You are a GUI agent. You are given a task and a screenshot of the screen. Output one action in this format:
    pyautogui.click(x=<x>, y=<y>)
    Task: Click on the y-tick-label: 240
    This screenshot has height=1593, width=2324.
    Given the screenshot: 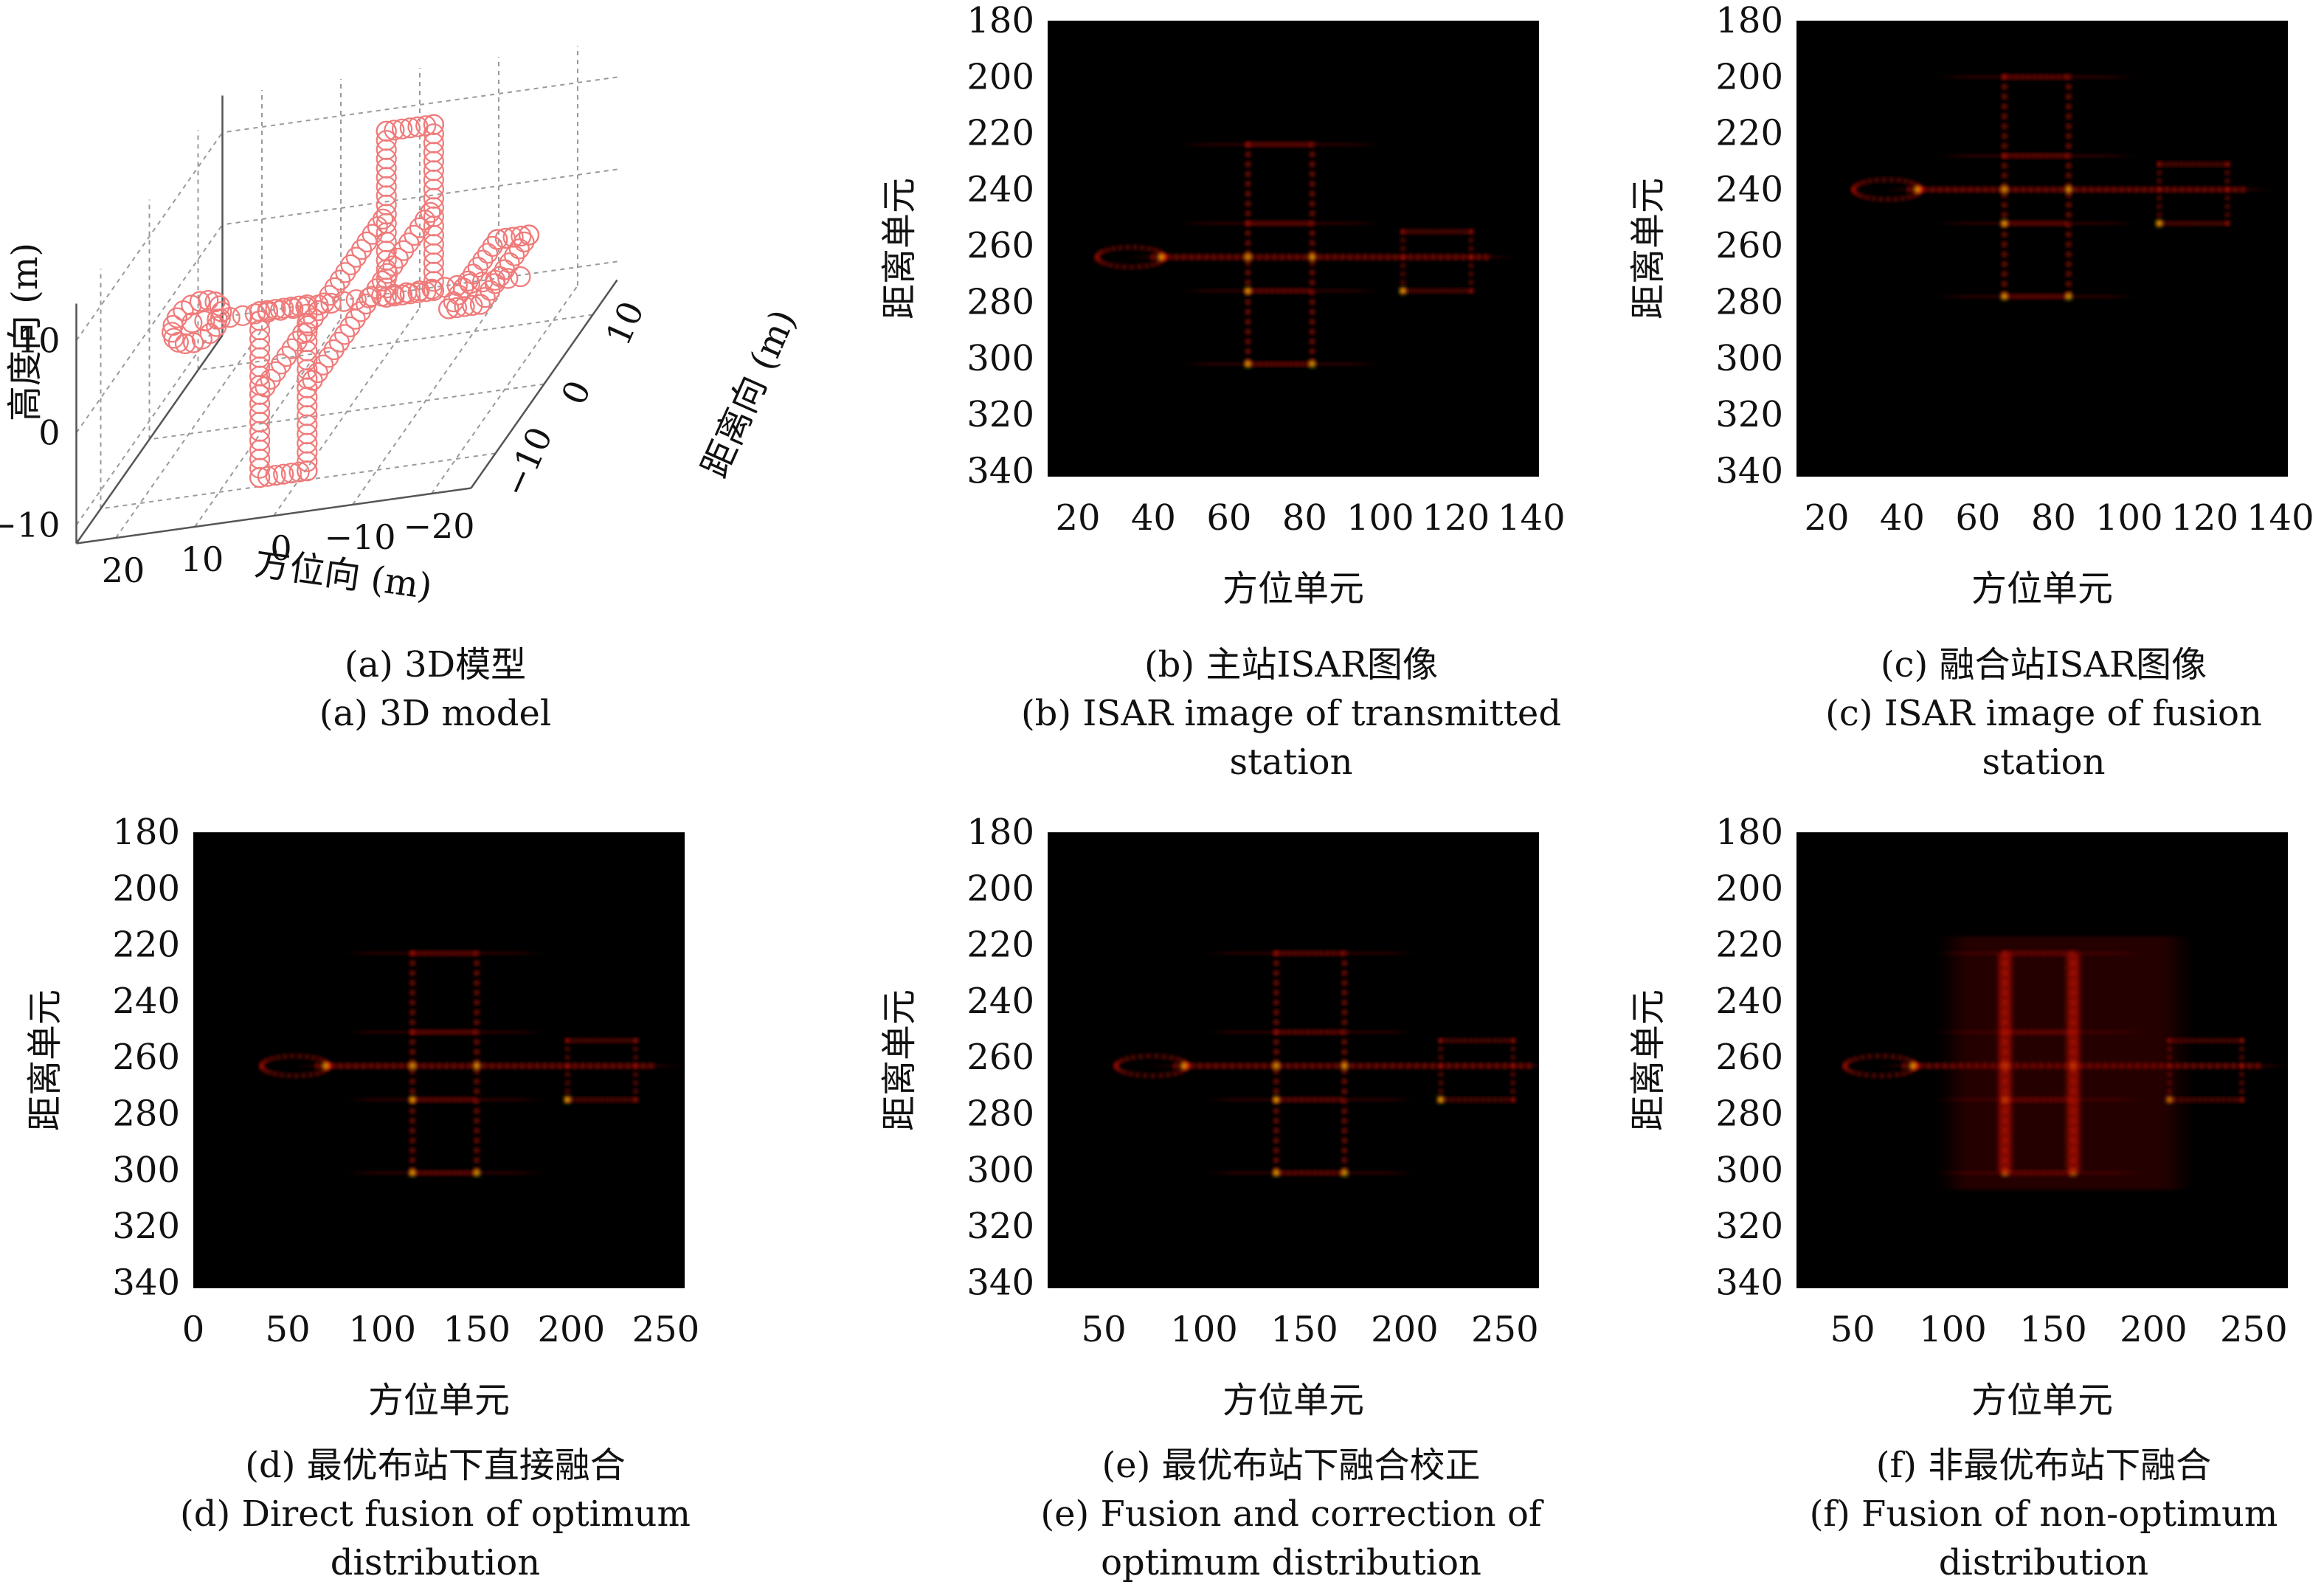 What is the action you would take?
    pyautogui.click(x=1749, y=189)
    